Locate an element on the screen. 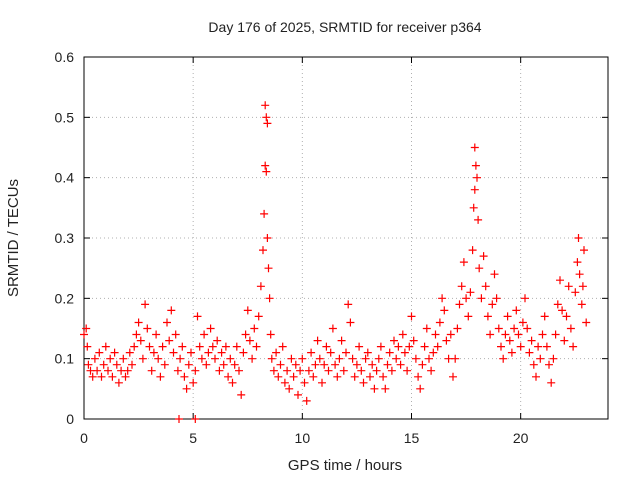 Image resolution: width=640 pixels, height=480 pixels. y-tick-label: 0.1 is located at coordinates (65, 359).